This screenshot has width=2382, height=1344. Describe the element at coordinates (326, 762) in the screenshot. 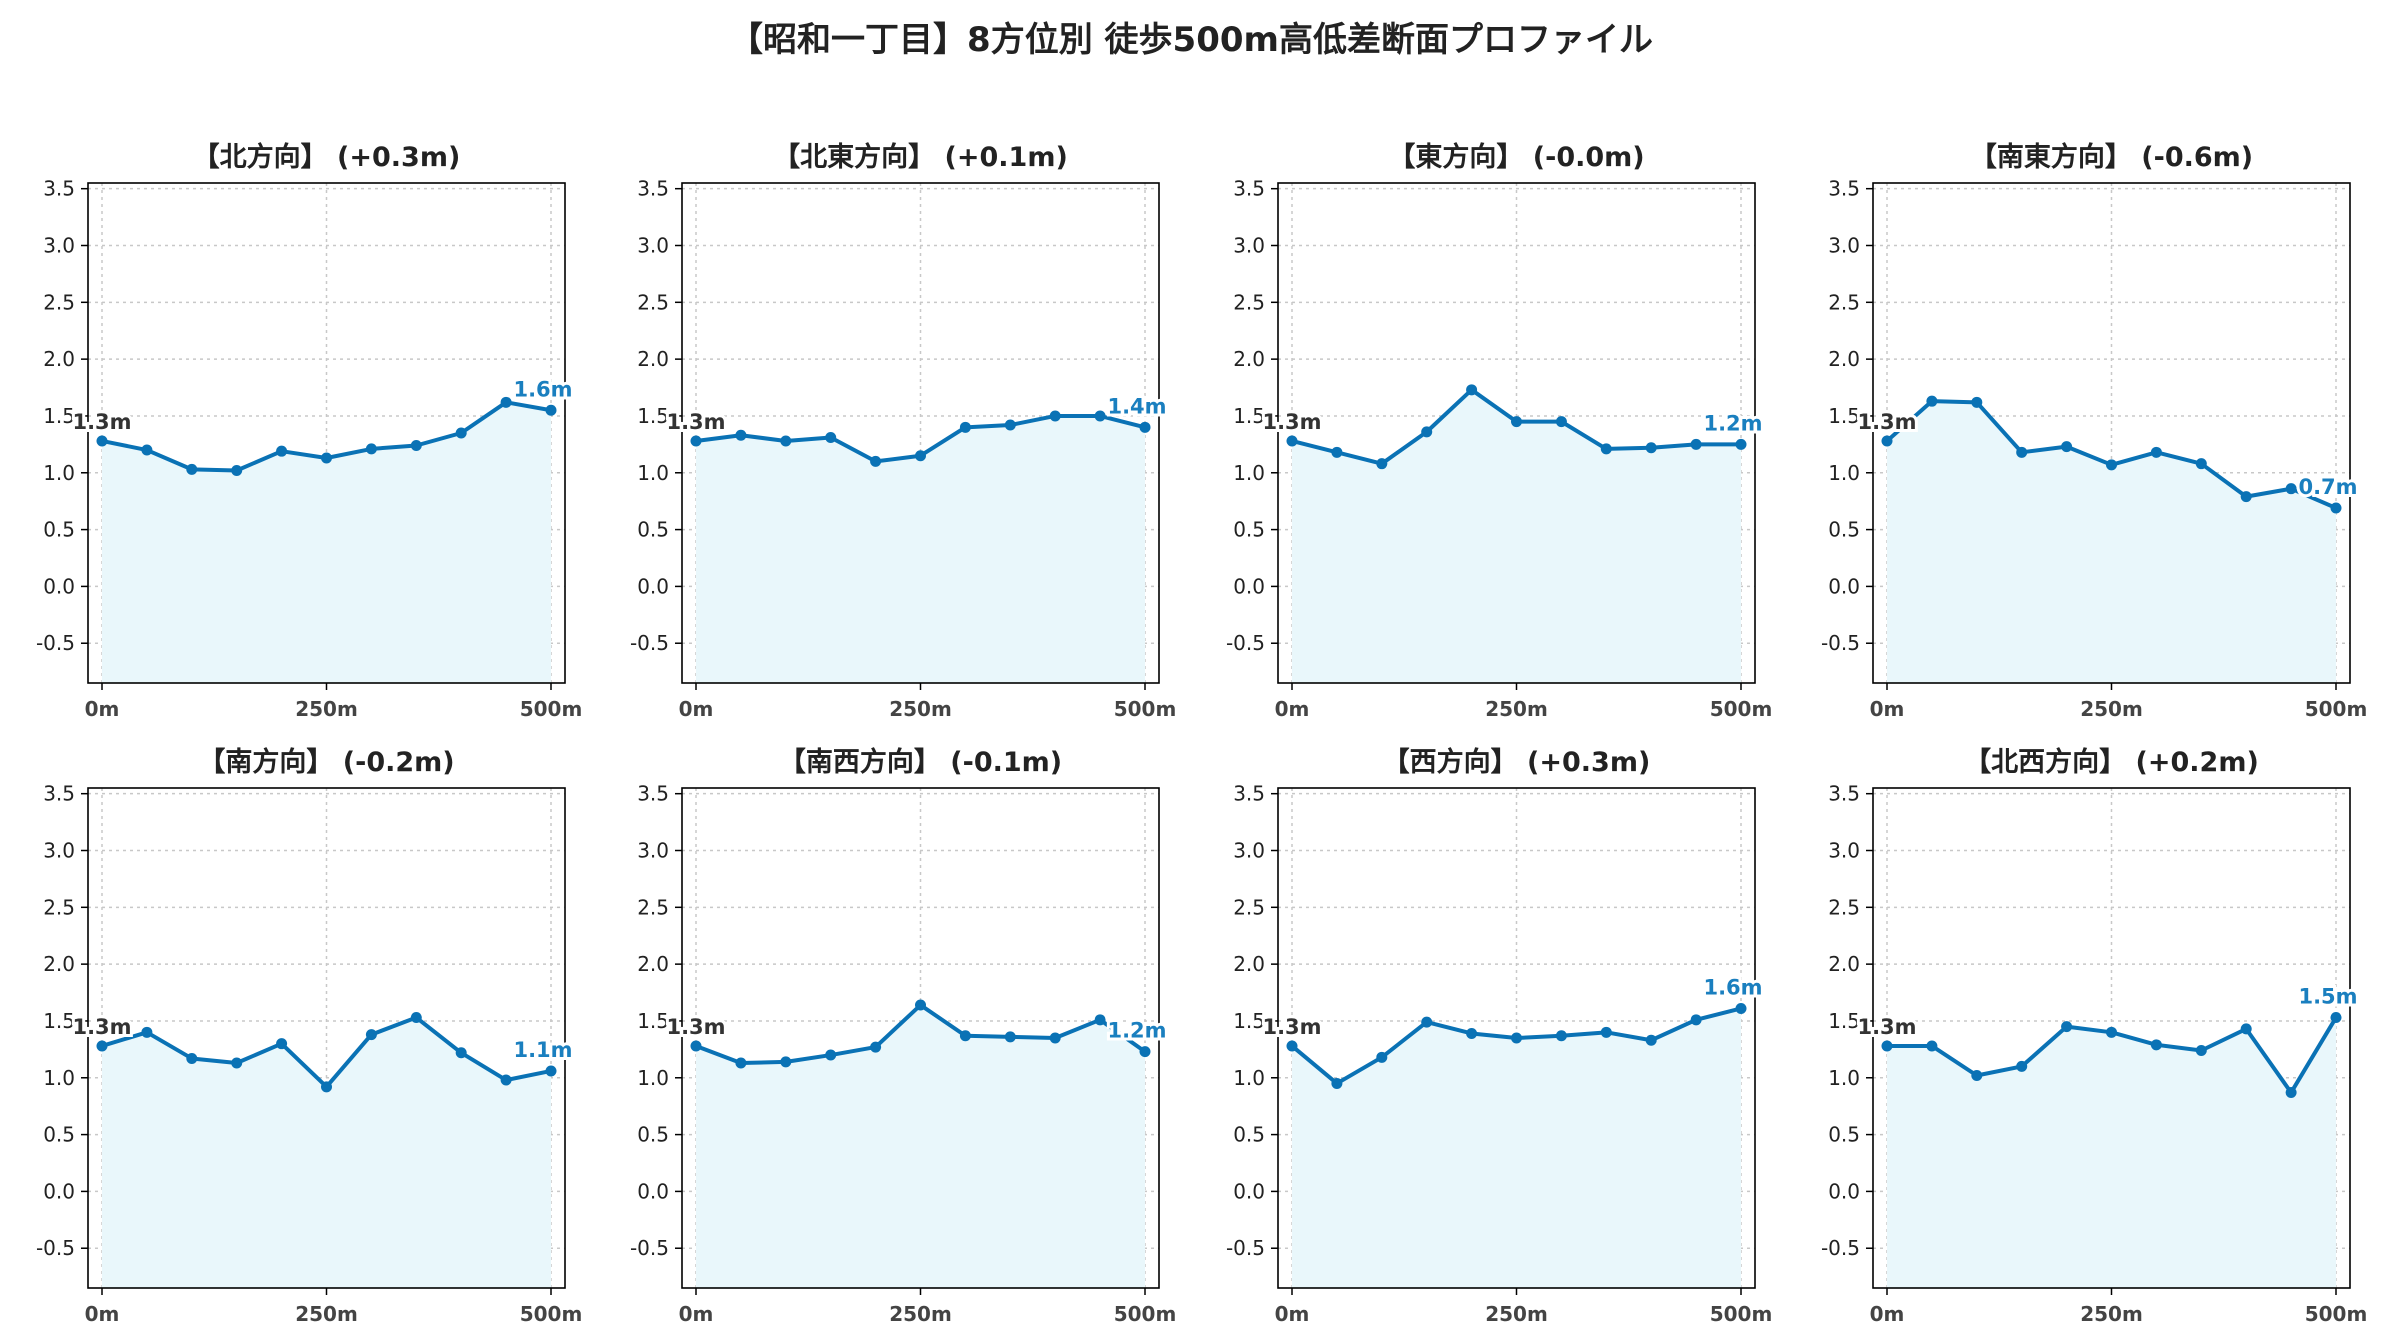

I see `panel-title: 【南方向】 (-0.2m)` at that location.